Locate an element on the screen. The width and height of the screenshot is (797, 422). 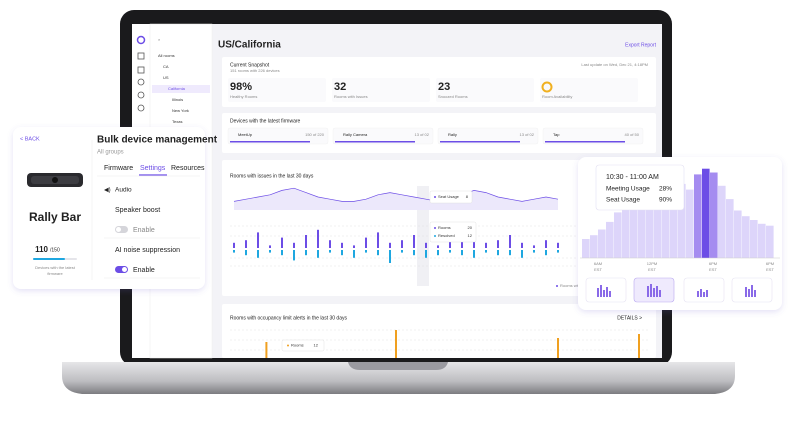
device-note: Devices with the latest is located at coordinates (55, 267).